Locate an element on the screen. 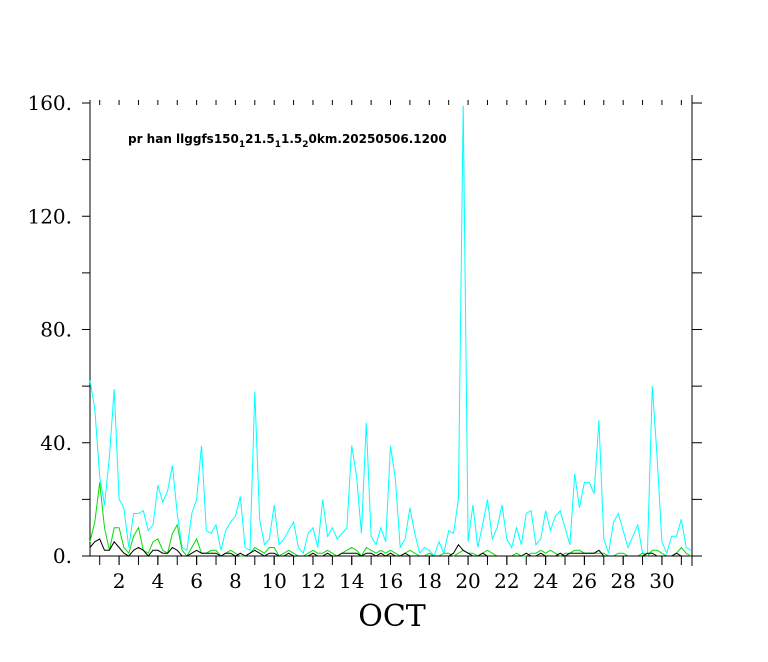 This screenshot has height=662, width=768. title-part: 0km.20250506.1200 is located at coordinates (378, 139).